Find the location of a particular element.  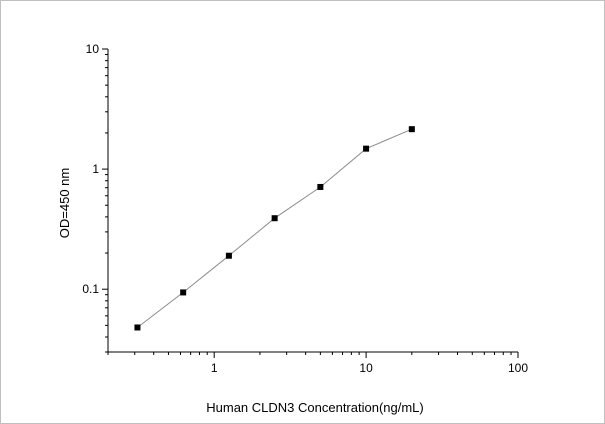

y-tick-label: 10 is located at coordinates (93, 49).